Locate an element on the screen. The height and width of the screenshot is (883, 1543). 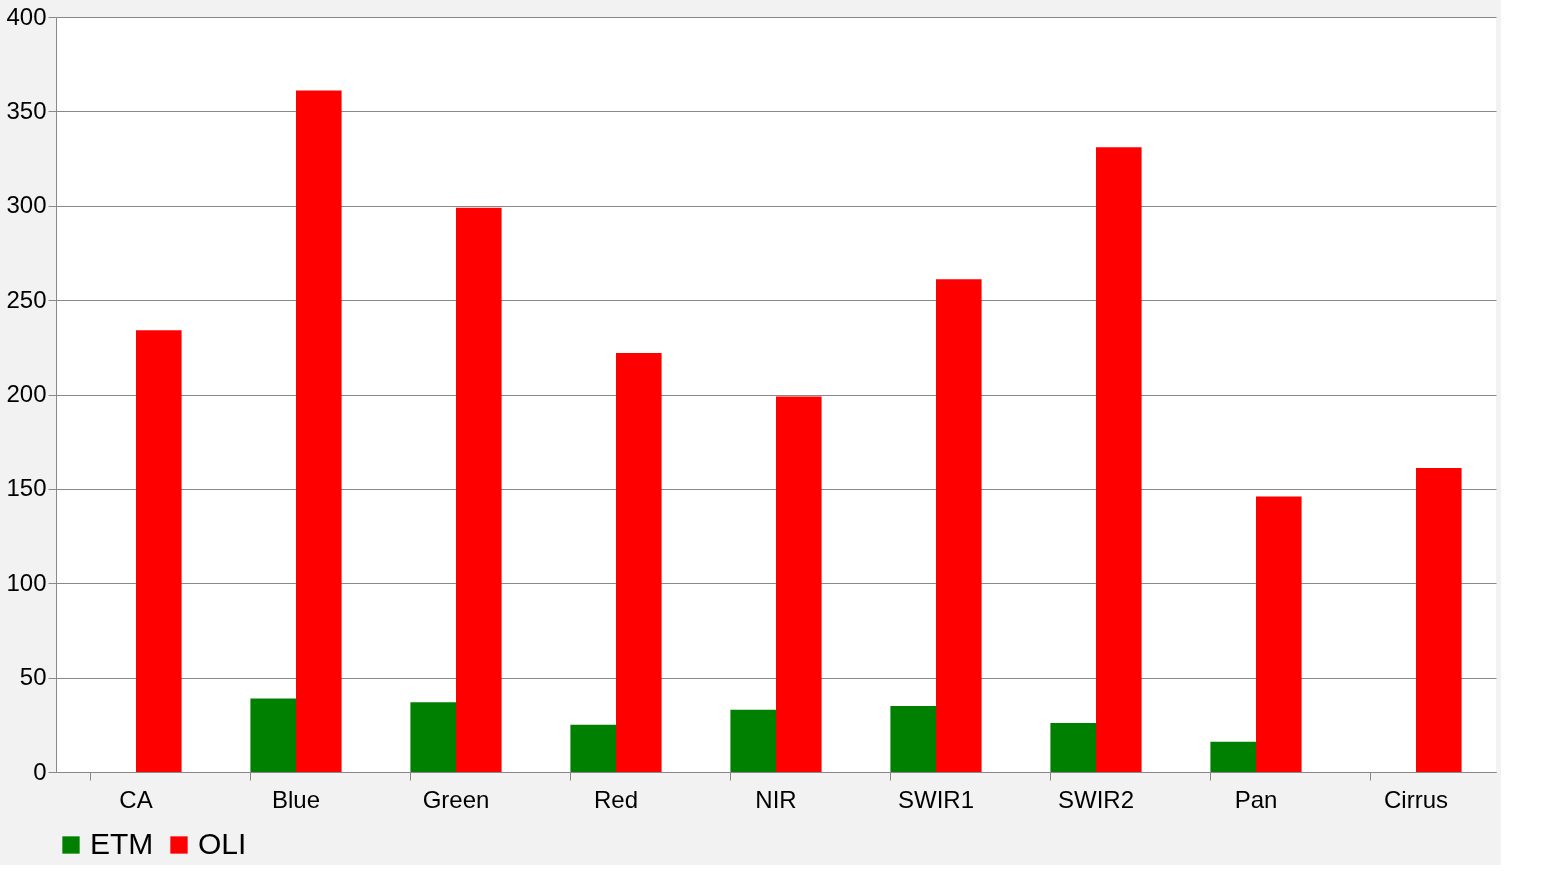
y-tick-label: 50 is located at coordinates (33, 677).